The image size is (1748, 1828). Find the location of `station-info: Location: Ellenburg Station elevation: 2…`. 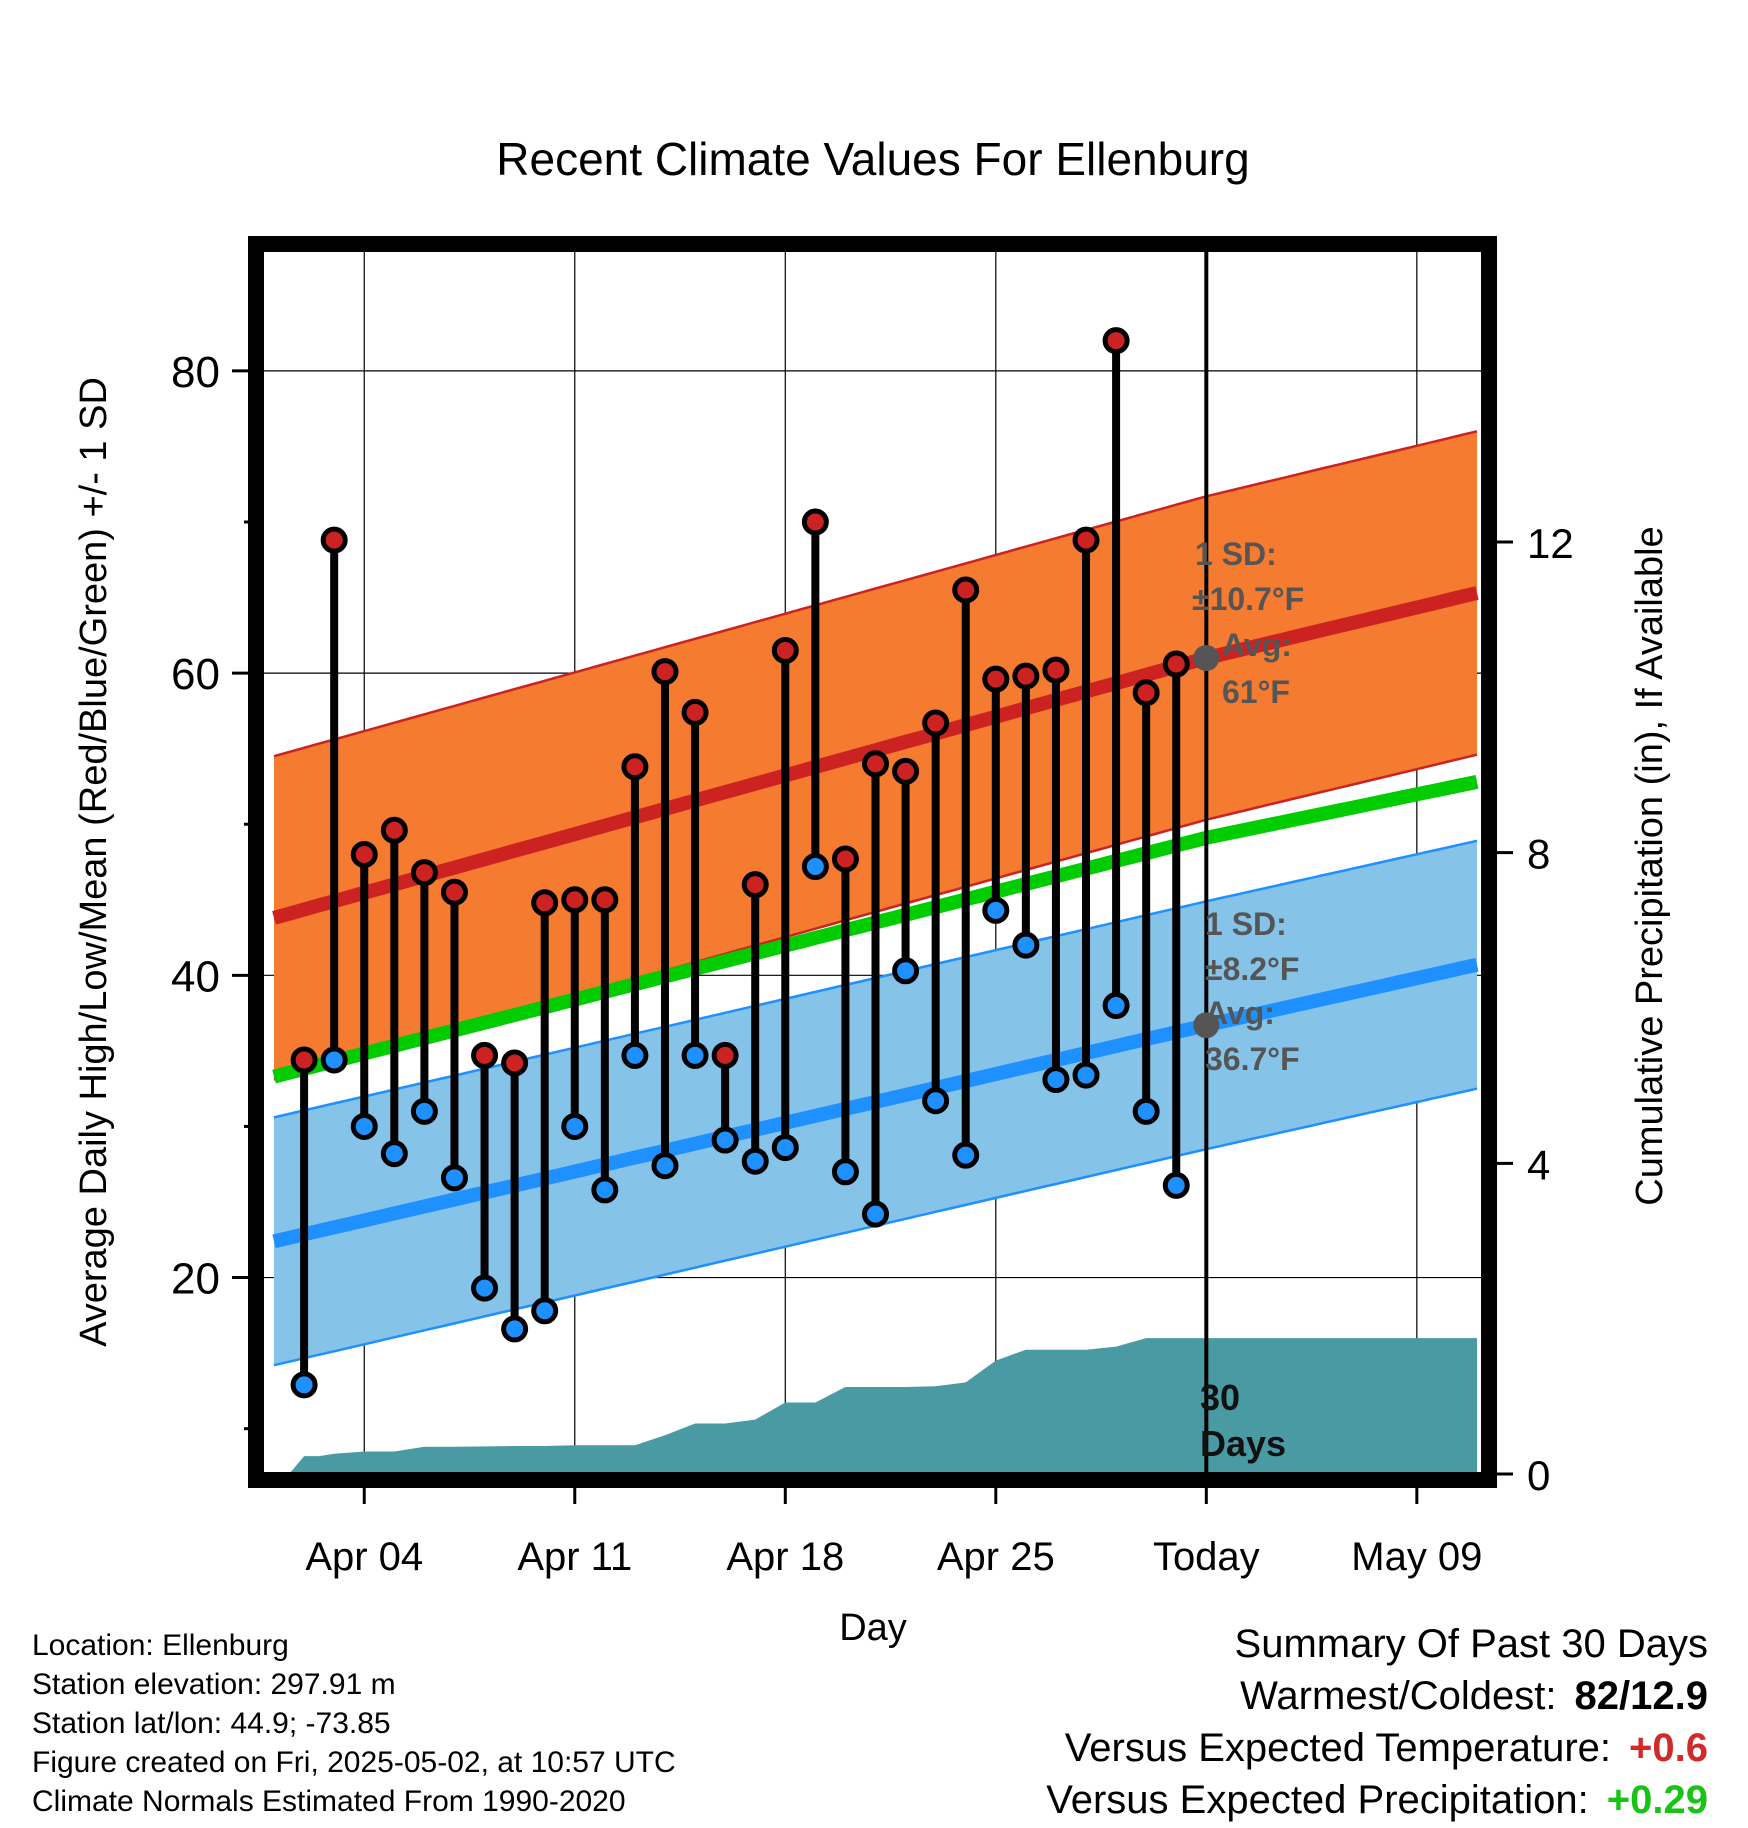

station-info: Location: Ellenburg Station elevation: 2… is located at coordinates (354, 1723).